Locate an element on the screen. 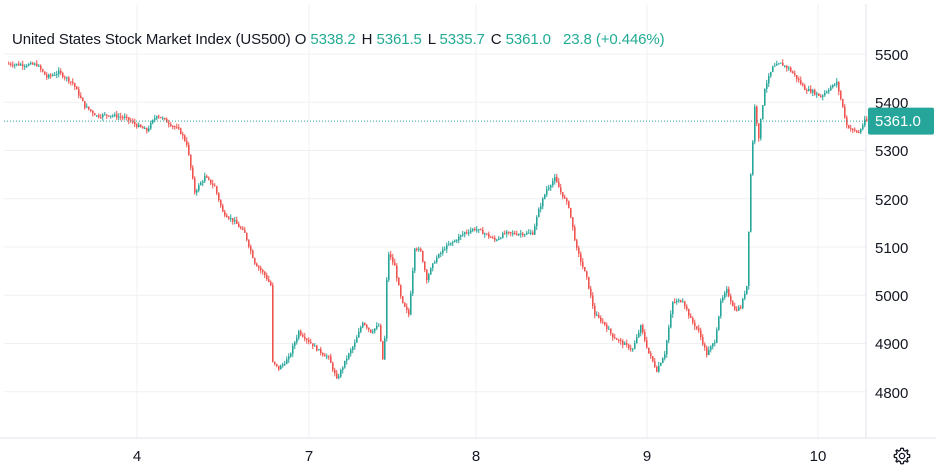 This screenshot has height=475, width=936. x-tick-label: 4 is located at coordinates (137, 456).